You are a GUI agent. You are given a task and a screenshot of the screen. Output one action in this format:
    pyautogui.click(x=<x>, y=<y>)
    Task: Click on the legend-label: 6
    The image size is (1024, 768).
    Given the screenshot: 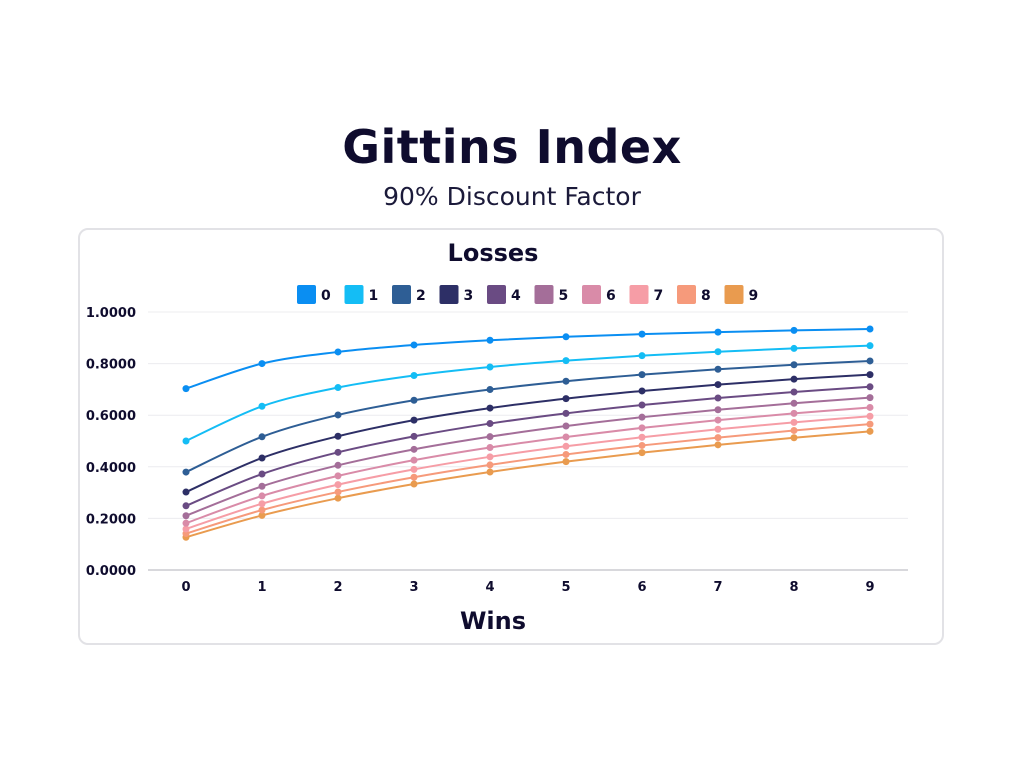 What is the action you would take?
    pyautogui.click(x=611, y=296)
    